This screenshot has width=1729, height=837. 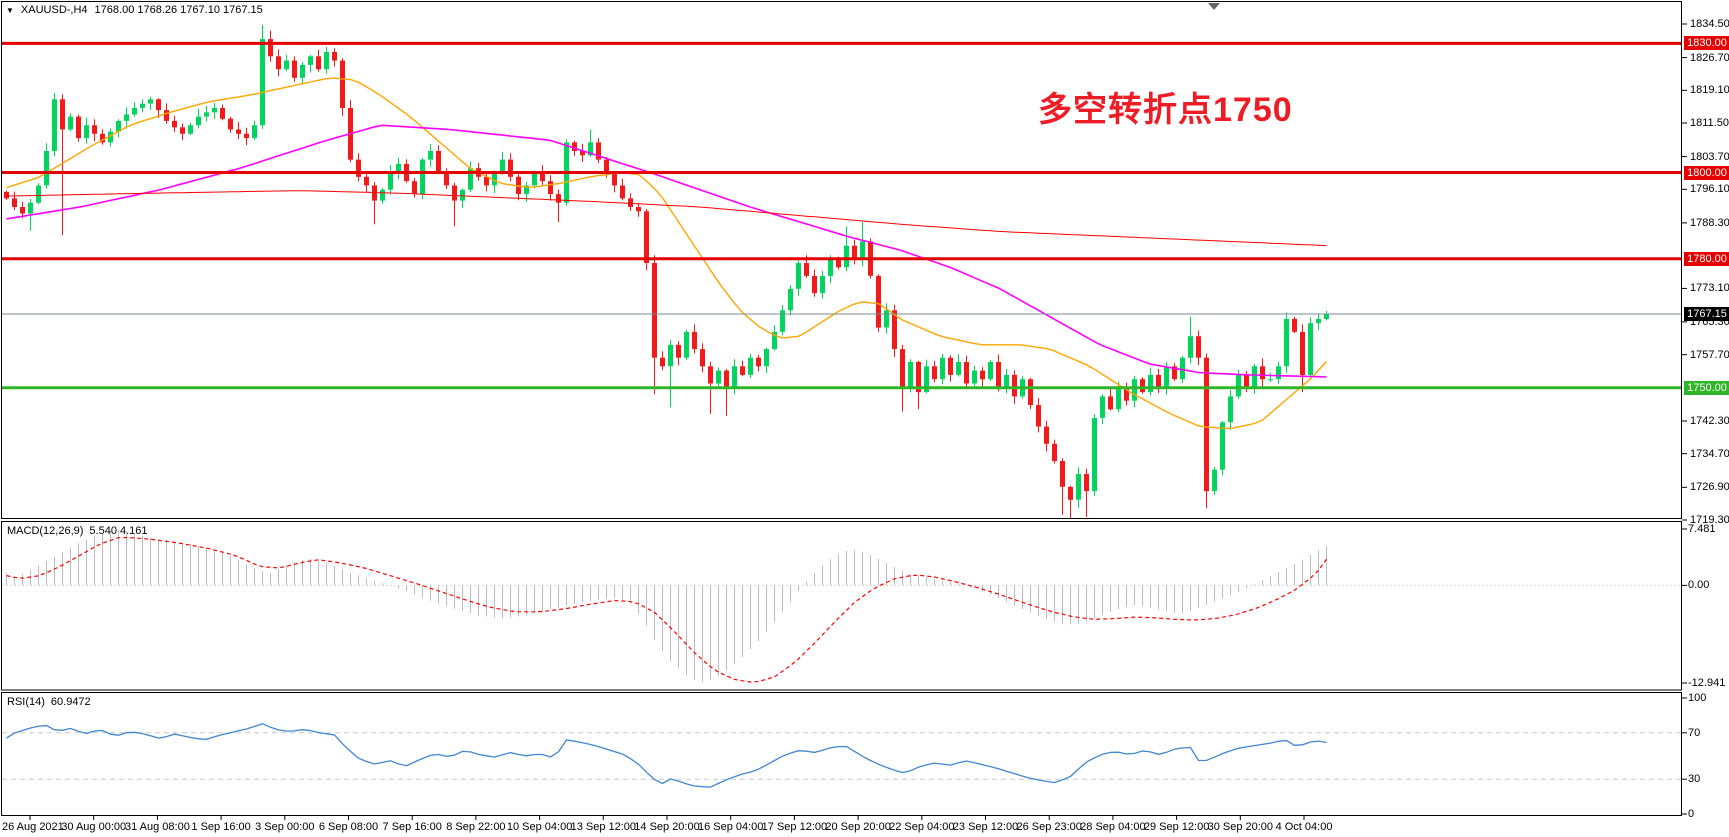 I want to click on macd-values: 5.540 4.161, so click(x=118, y=531).